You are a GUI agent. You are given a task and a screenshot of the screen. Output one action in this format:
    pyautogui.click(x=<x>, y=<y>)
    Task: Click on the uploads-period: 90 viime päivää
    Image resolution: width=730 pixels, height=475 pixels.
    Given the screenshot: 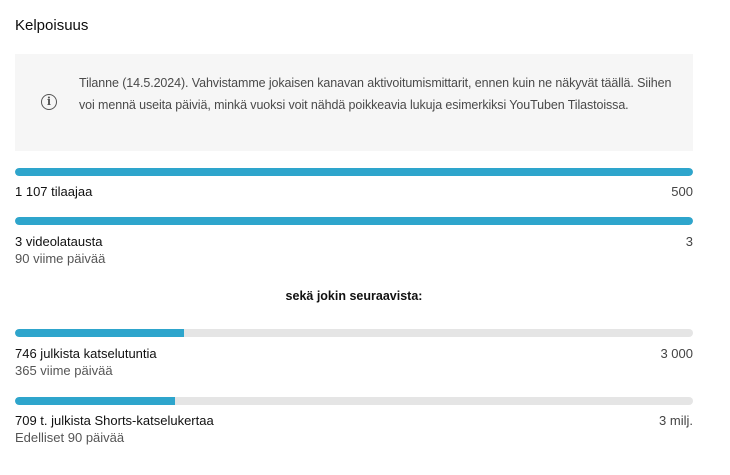 What is the action you would take?
    pyautogui.click(x=60, y=258)
    